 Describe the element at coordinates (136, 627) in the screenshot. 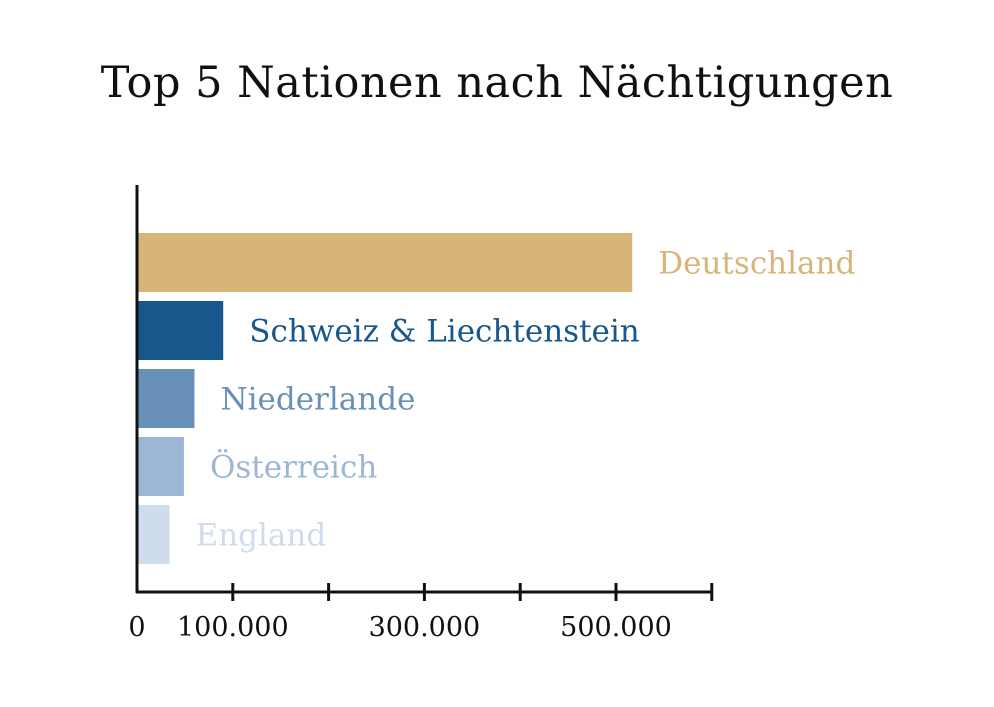

I see `x-tick-label-0: 0` at that location.